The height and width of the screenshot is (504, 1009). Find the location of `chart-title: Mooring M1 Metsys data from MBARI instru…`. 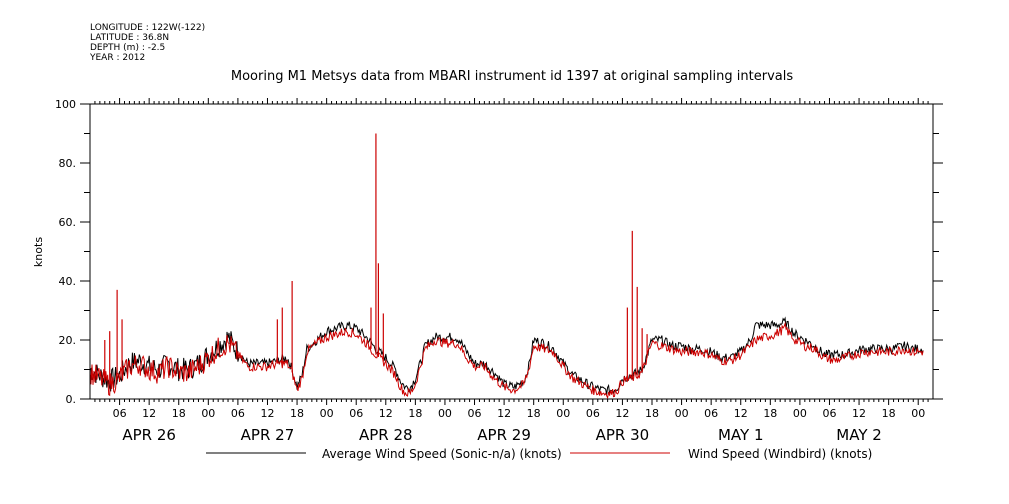

chart-title: Mooring M1 Metsys data from MBARI instru… is located at coordinates (512, 76).